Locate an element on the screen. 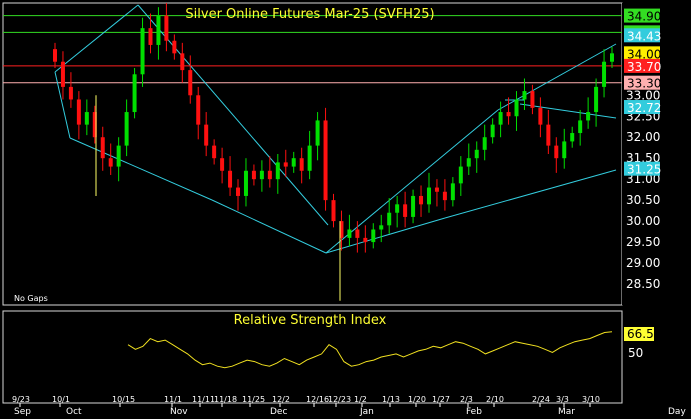  x-month-label: Sep is located at coordinates (22, 412).